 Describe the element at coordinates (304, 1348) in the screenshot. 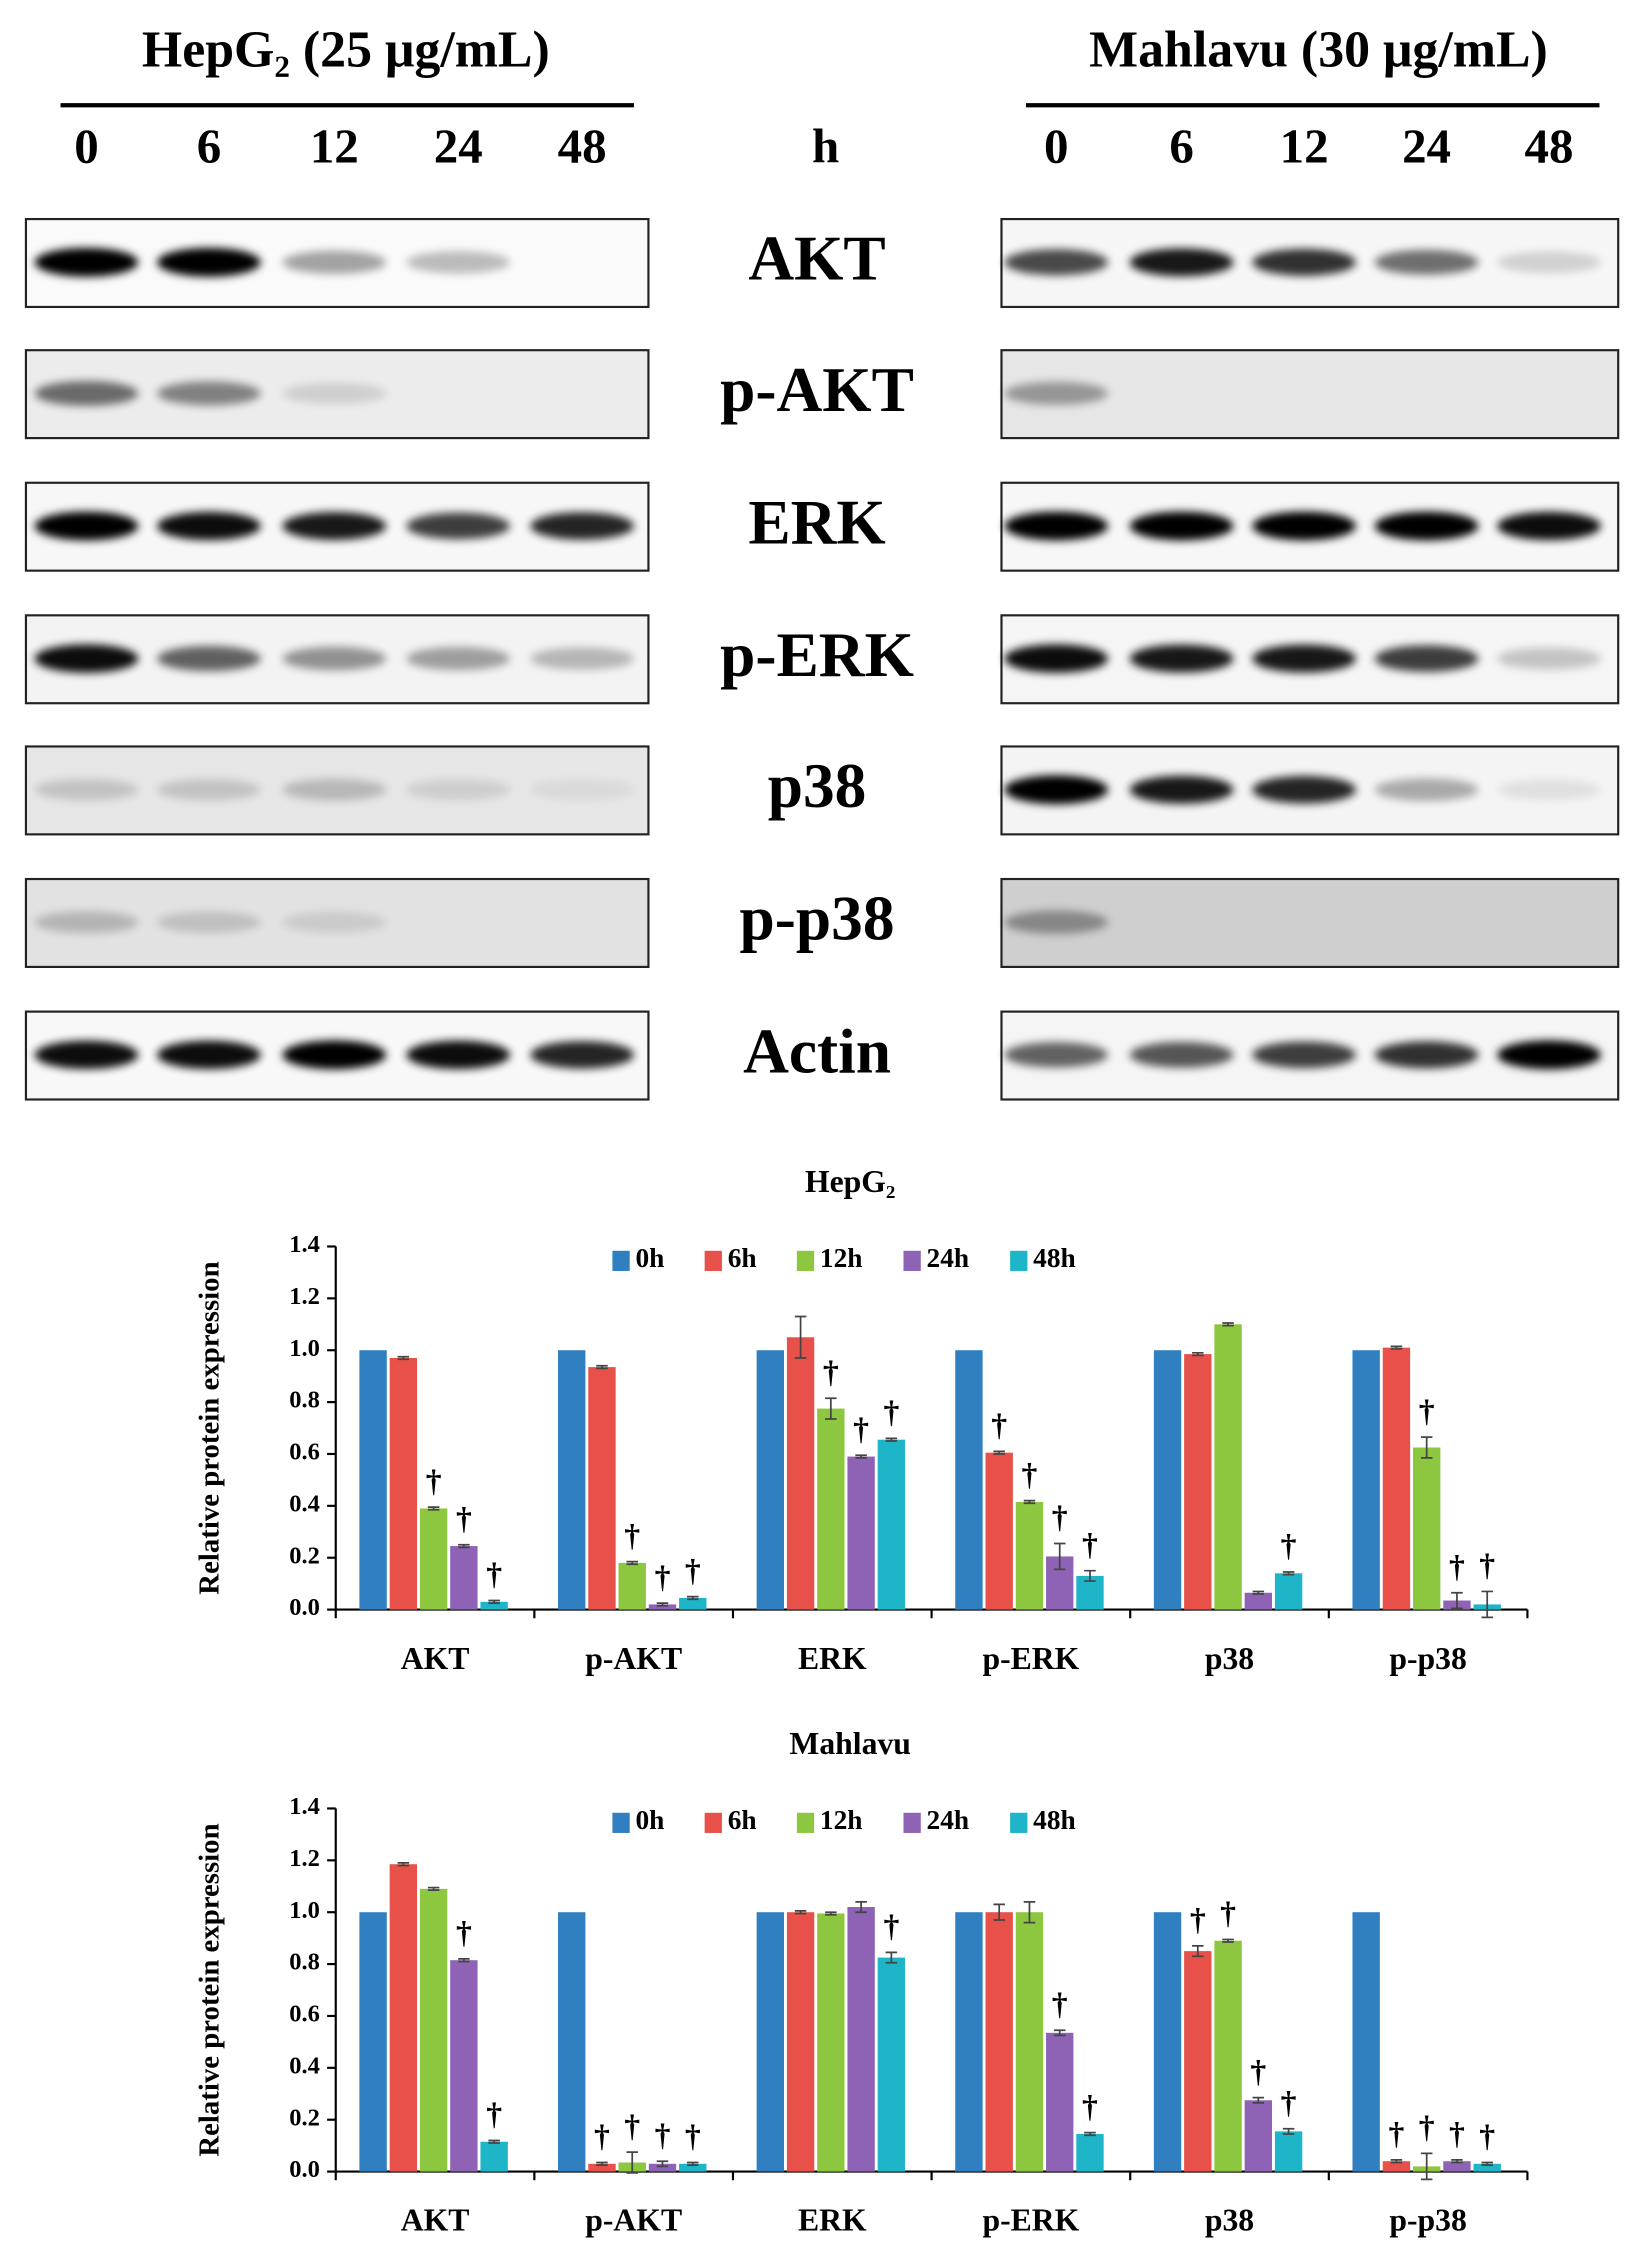

I see `y-tick-label: 1.0` at that location.